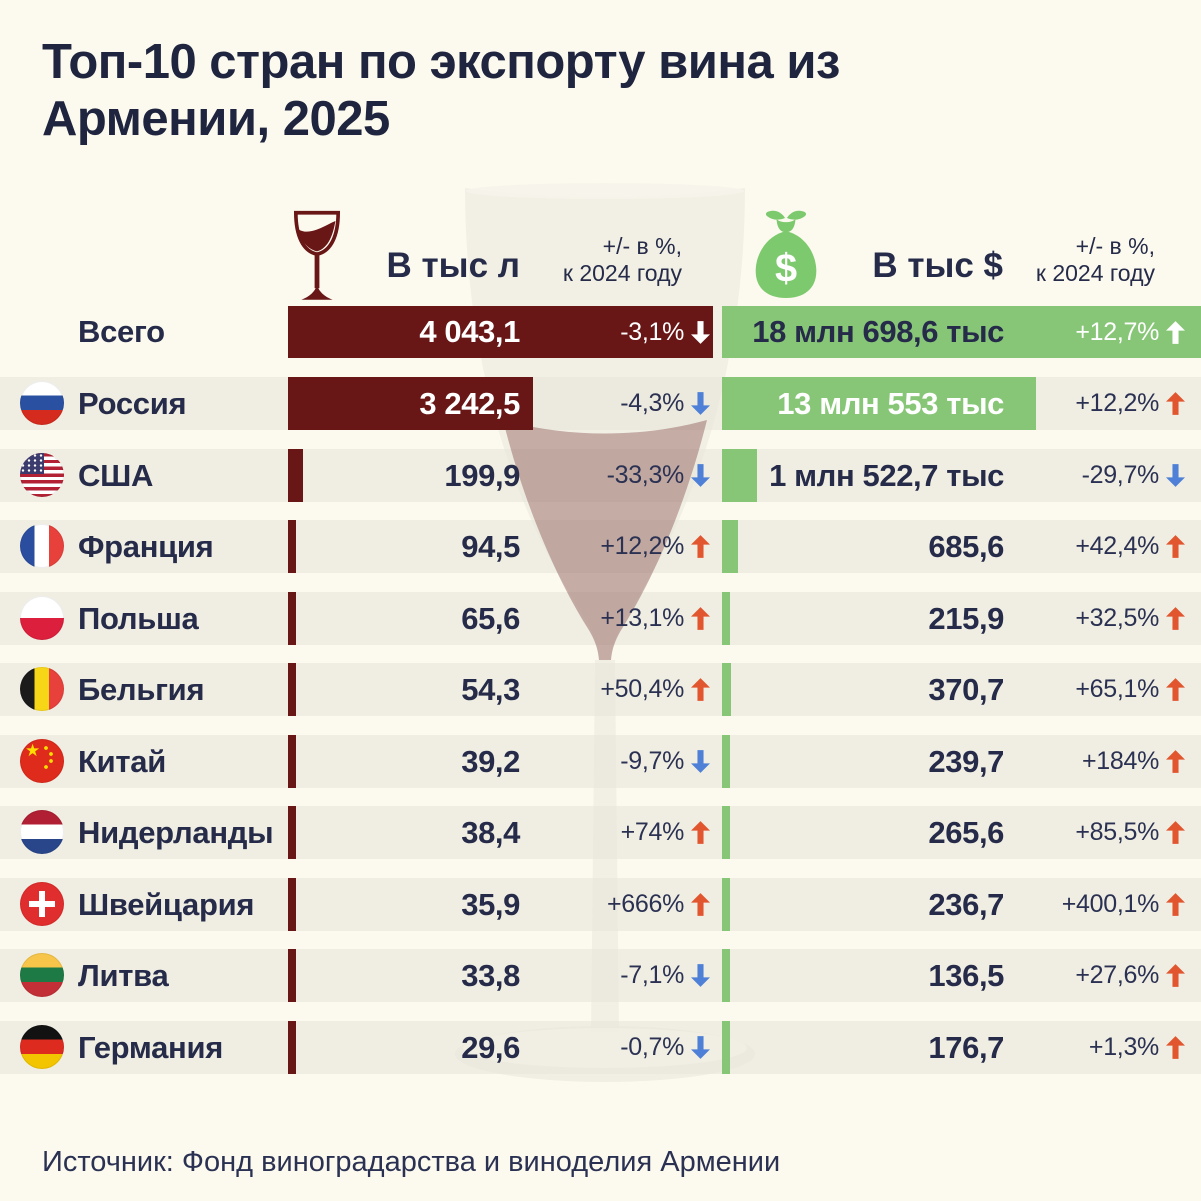  I want to click on table-row: Швейцария 35,9 +666% 236,7 +400,1%, so click(600, 904).